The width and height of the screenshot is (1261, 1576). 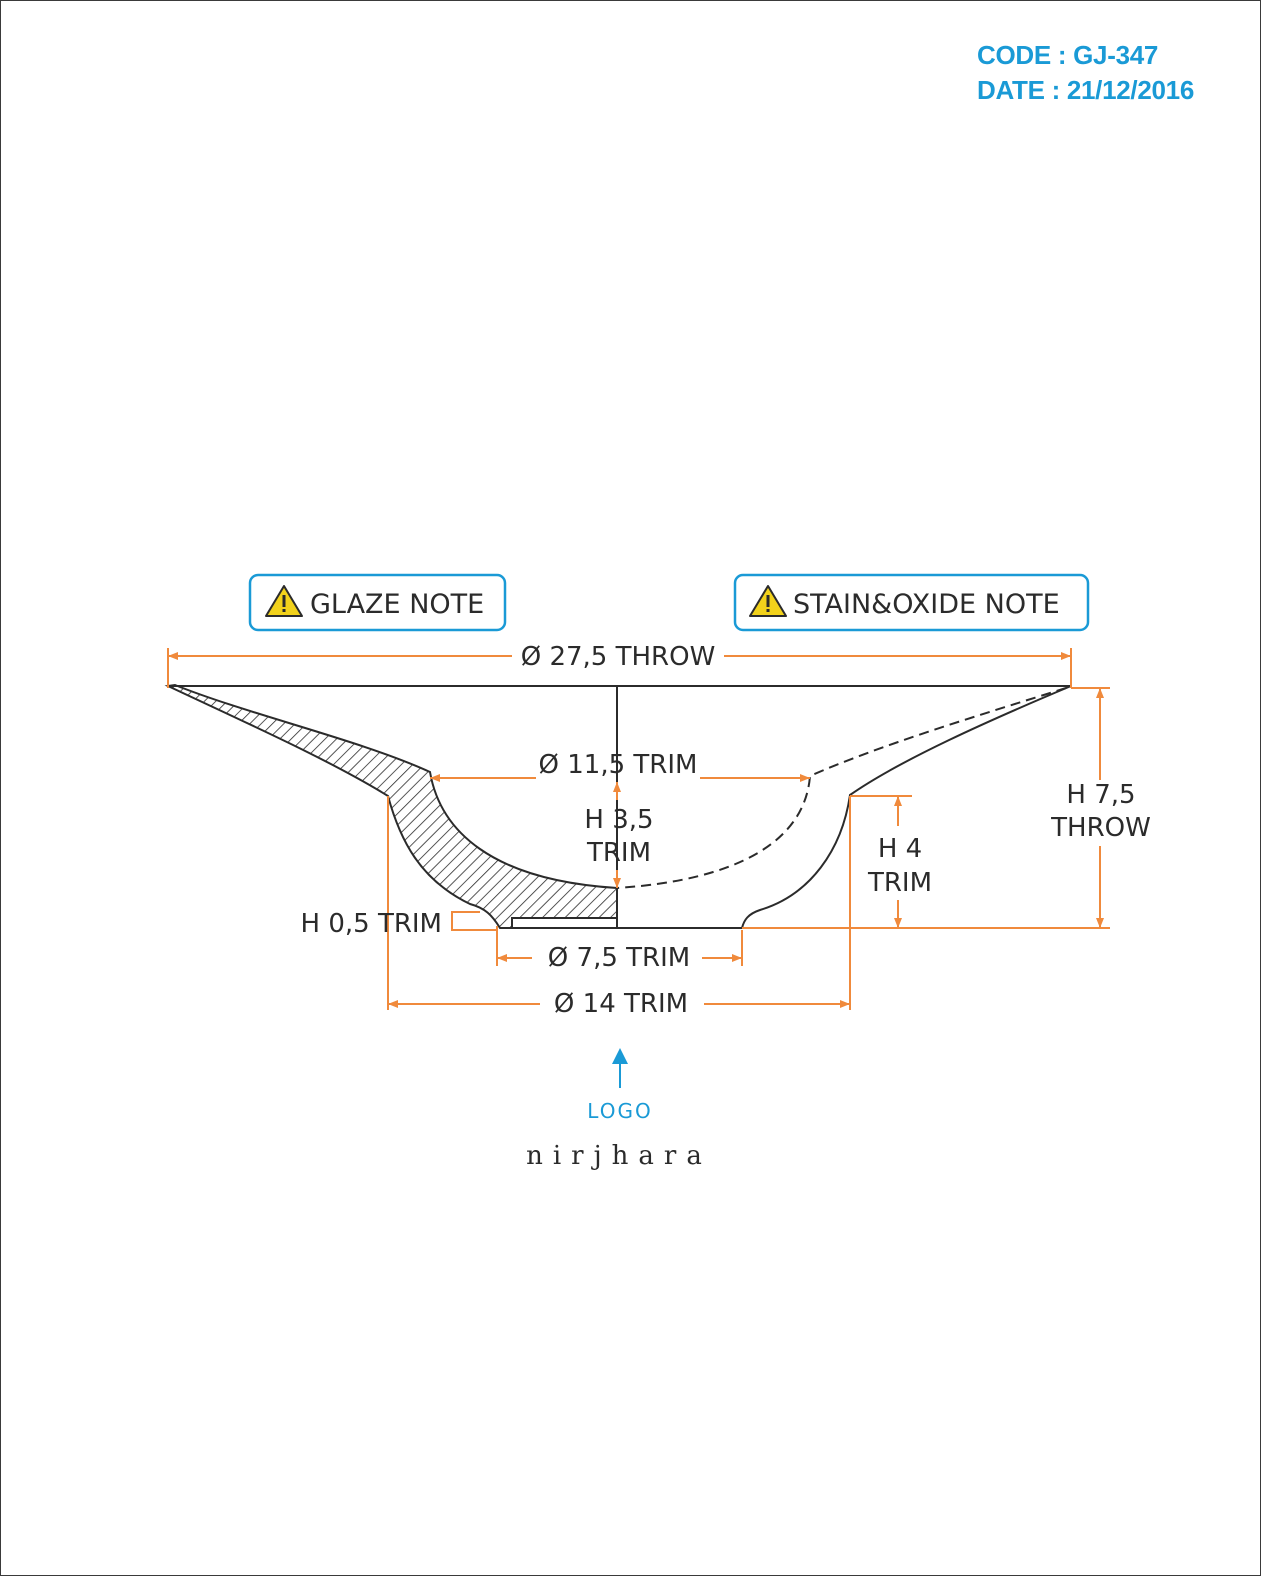 I want to click on bowl-outer-right, so click(x=906, y=807).